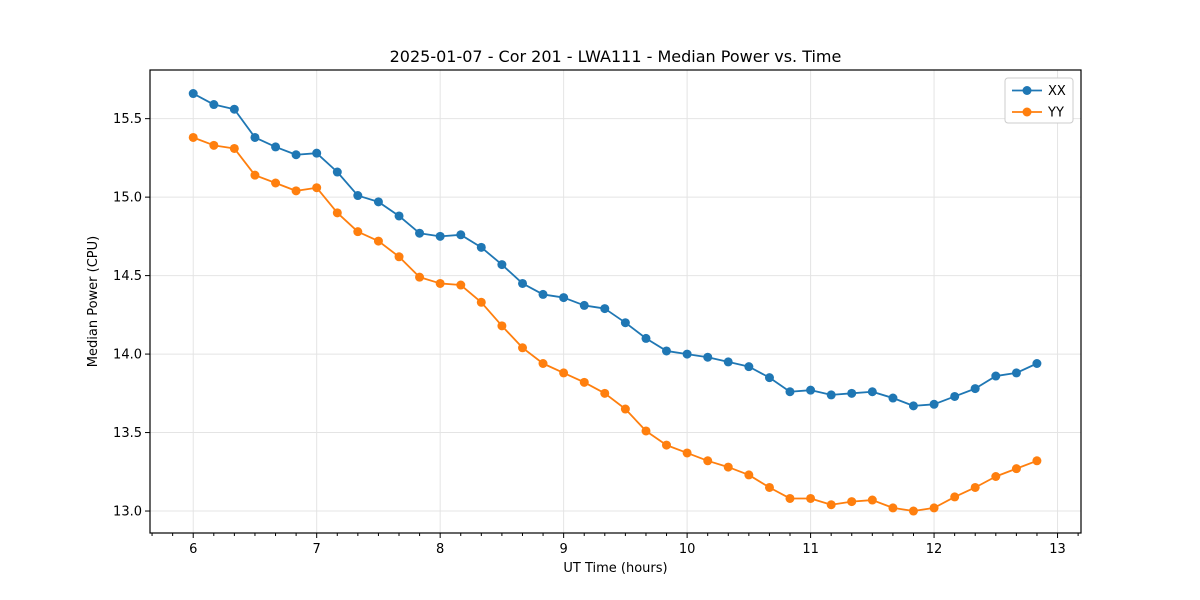 The image size is (1200, 600). What do you see at coordinates (93, 301) in the screenshot?
I see `y-axis-label: Median Power (CPU)` at bounding box center [93, 301].